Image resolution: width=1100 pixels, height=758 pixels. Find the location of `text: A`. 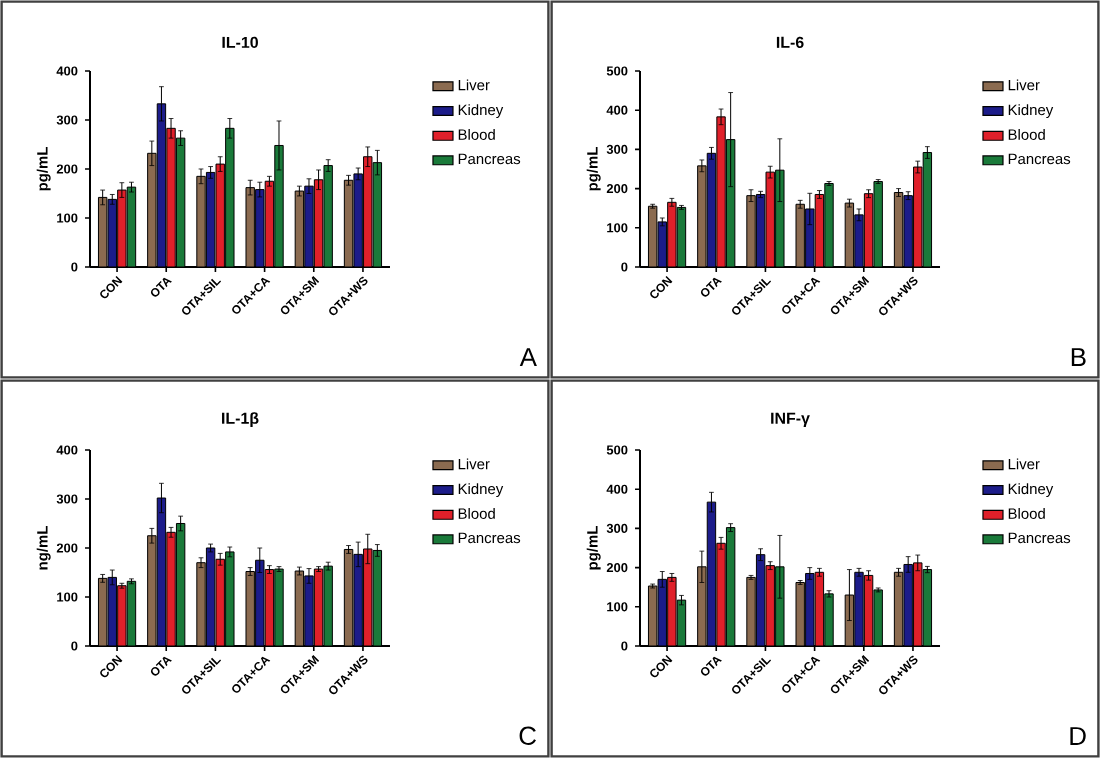

text: A is located at coordinates (528, 357).